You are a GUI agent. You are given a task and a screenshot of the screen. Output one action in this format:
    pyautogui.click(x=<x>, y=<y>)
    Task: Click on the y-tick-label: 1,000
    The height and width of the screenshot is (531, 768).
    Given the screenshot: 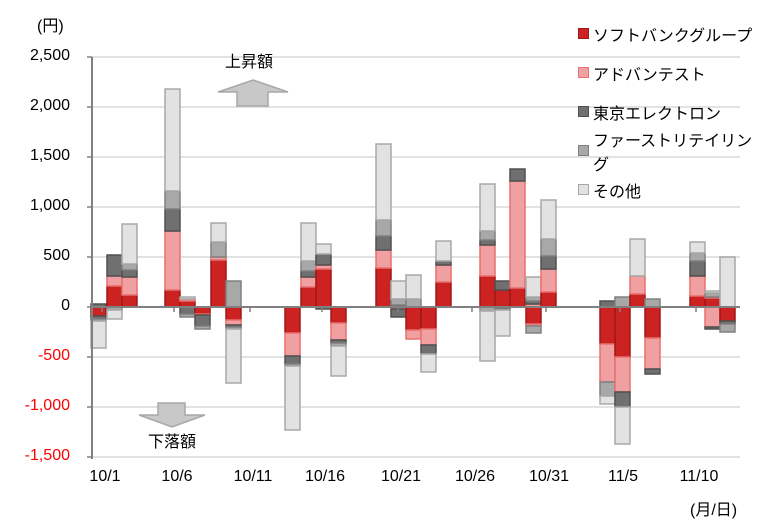 What is the action you would take?
    pyautogui.click(x=49, y=205)
    